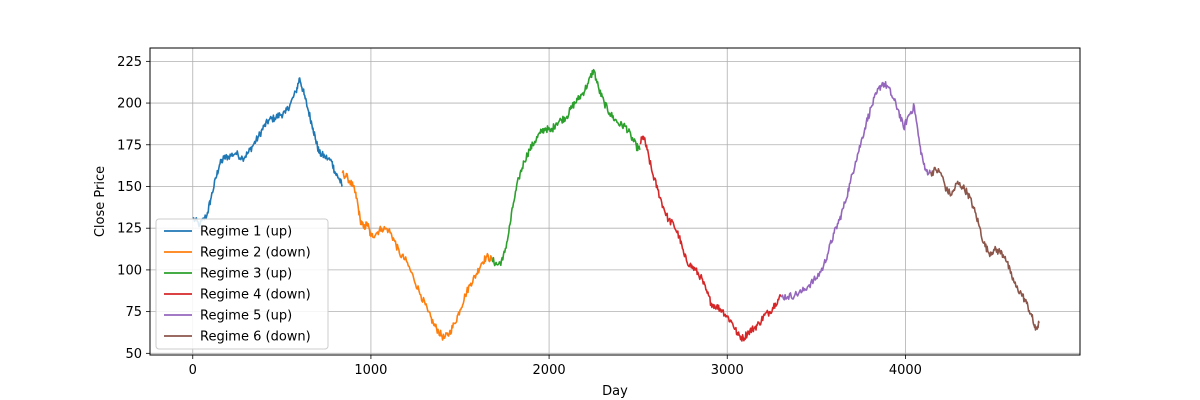  Describe the element at coordinates (129, 104) in the screenshot. I see `y-tick-label: 200` at that location.